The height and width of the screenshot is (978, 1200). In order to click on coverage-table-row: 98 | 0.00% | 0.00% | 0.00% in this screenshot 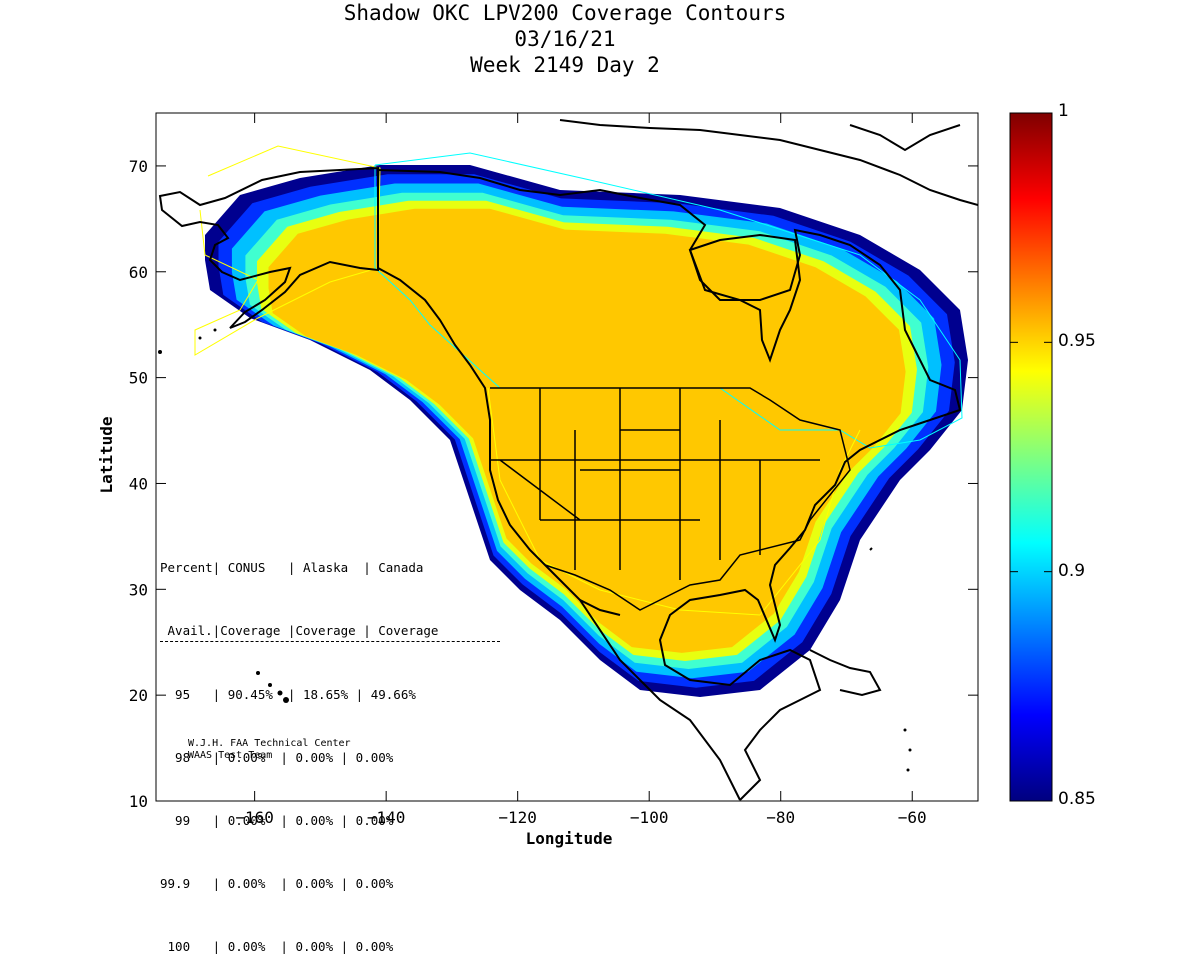, I will do `click(277, 757)`.